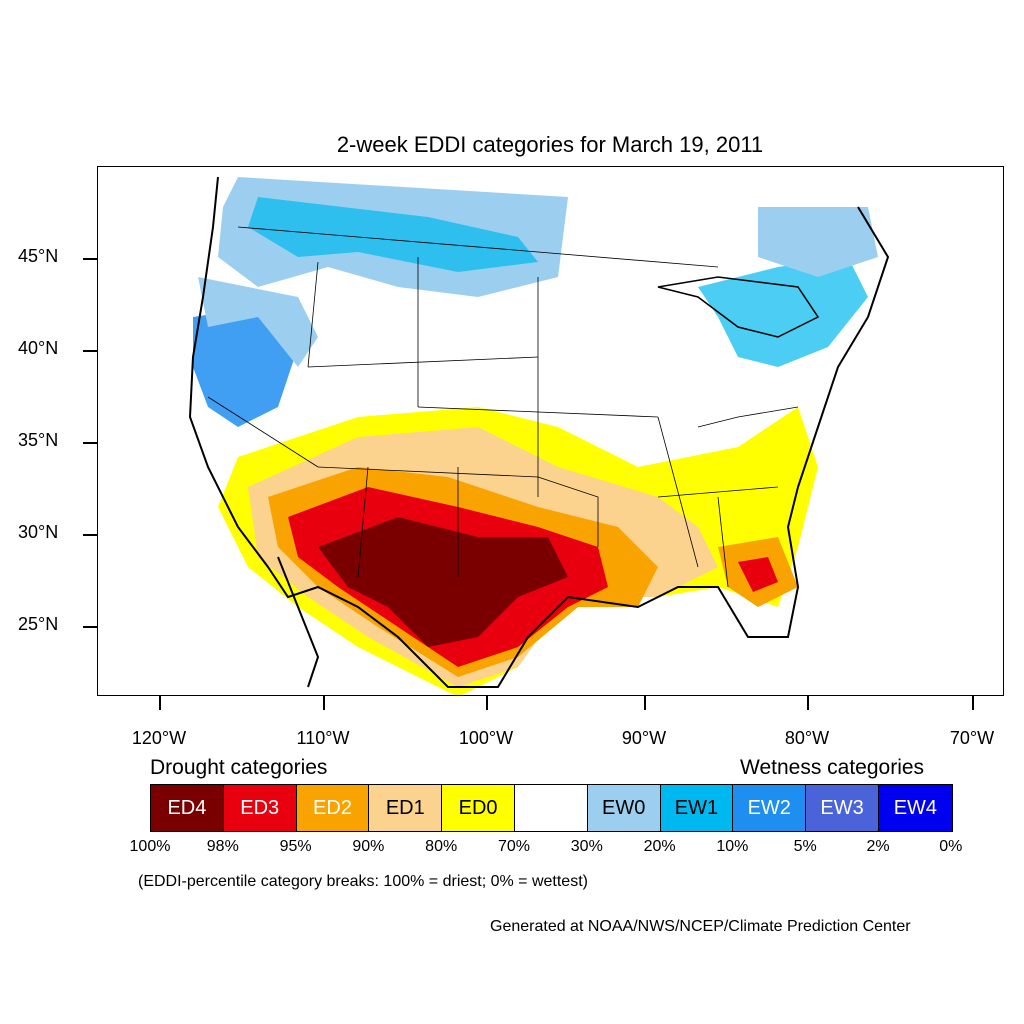 Image resolution: width=1024 pixels, height=1024 pixels. Describe the element at coordinates (486, 738) in the screenshot. I see `lon-label: 100°W` at that location.